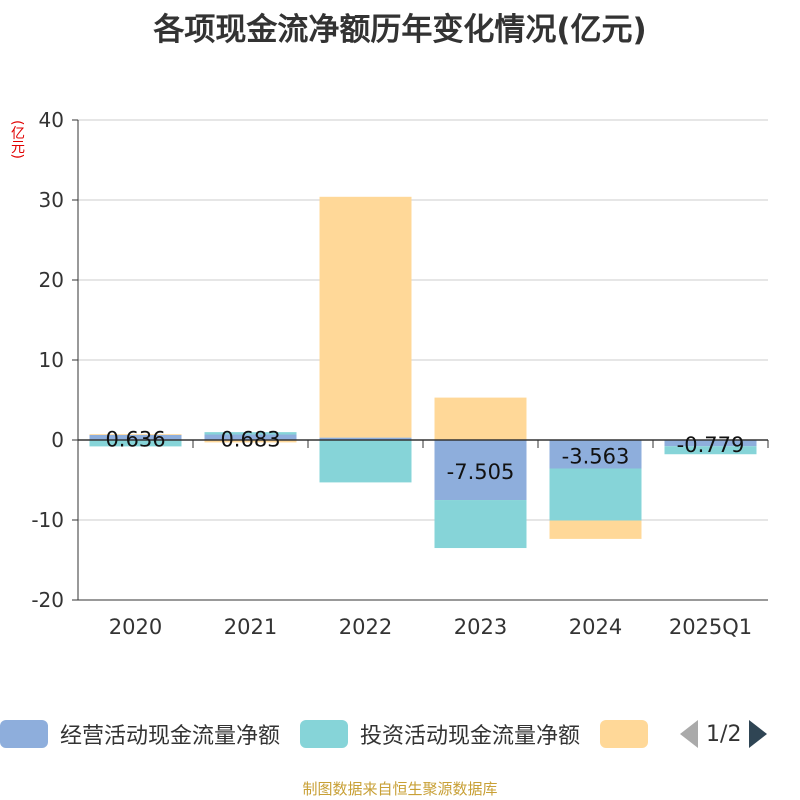  I want to click on bar-series-0-2021, so click(250, 437).